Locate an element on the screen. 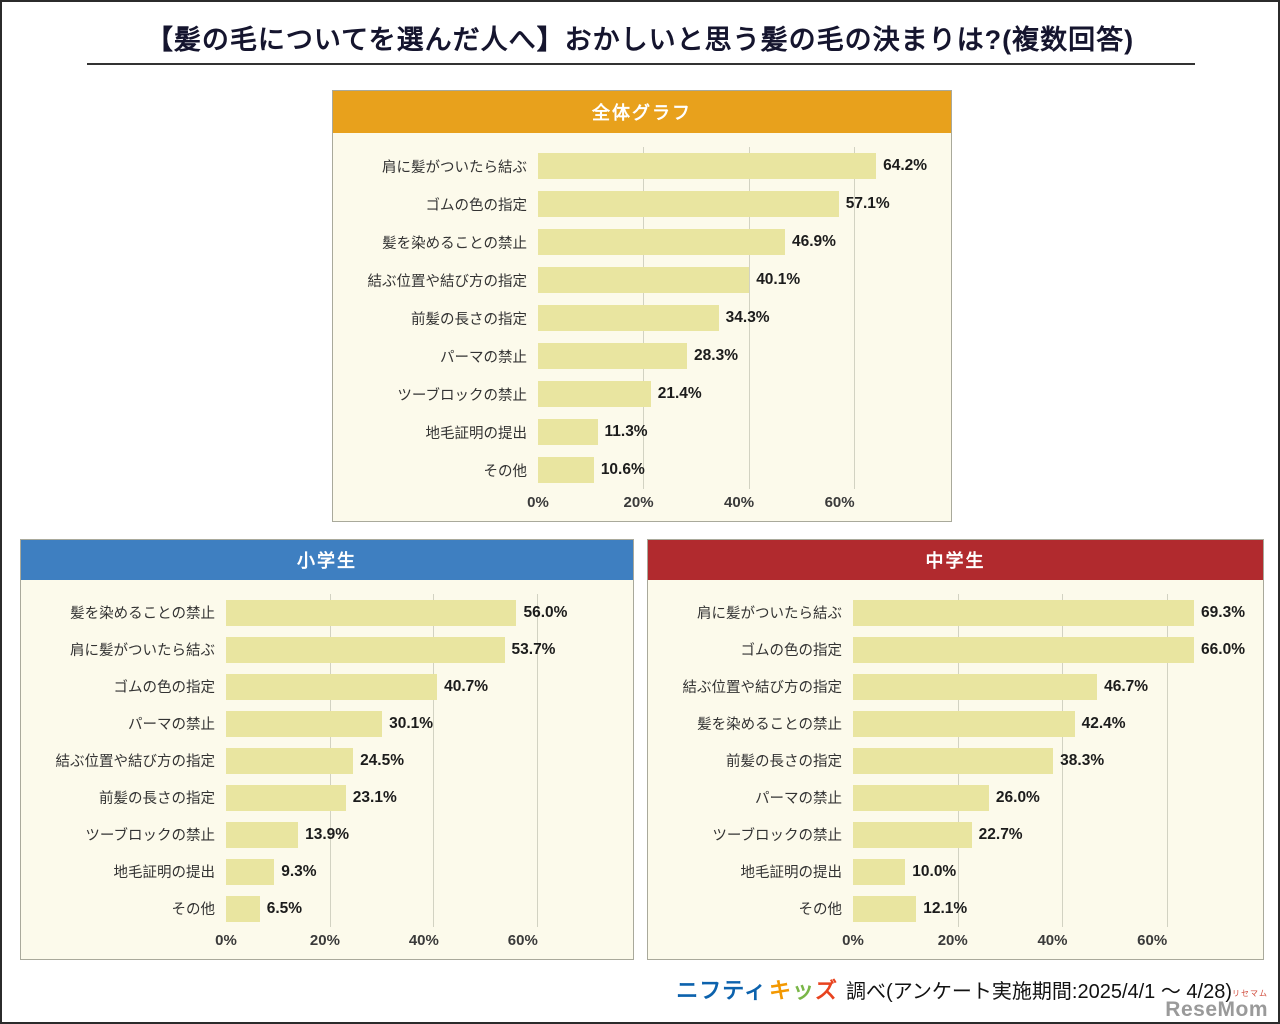 This screenshot has width=1280, height=1024. bar-track: 12.1% is located at coordinates (1049, 908).